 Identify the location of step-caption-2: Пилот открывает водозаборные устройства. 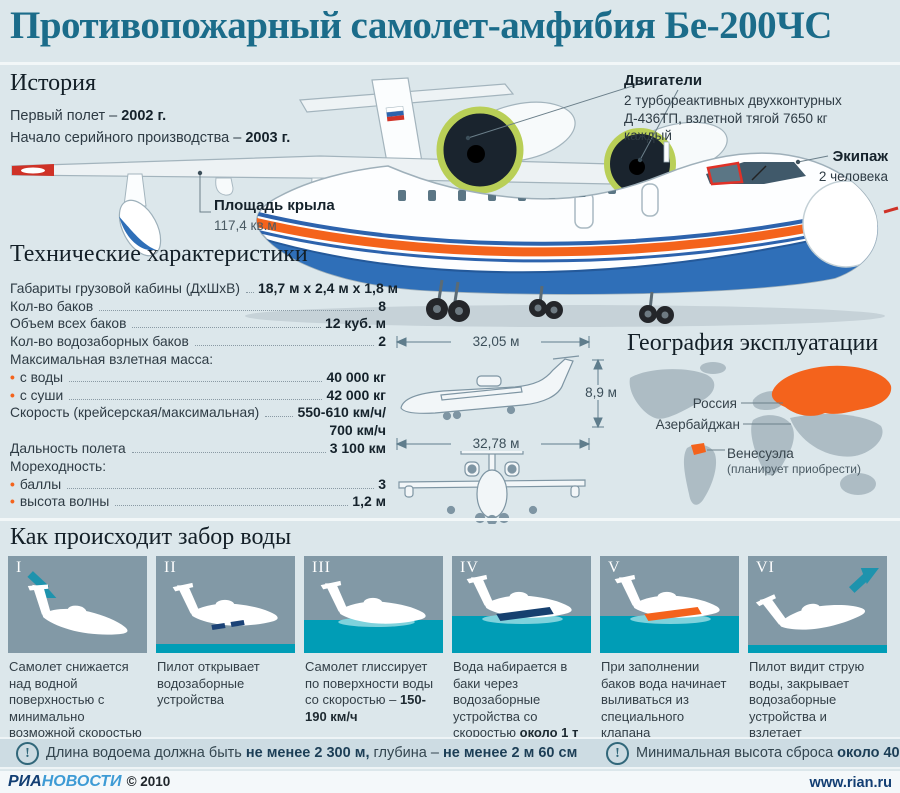
(208, 683).